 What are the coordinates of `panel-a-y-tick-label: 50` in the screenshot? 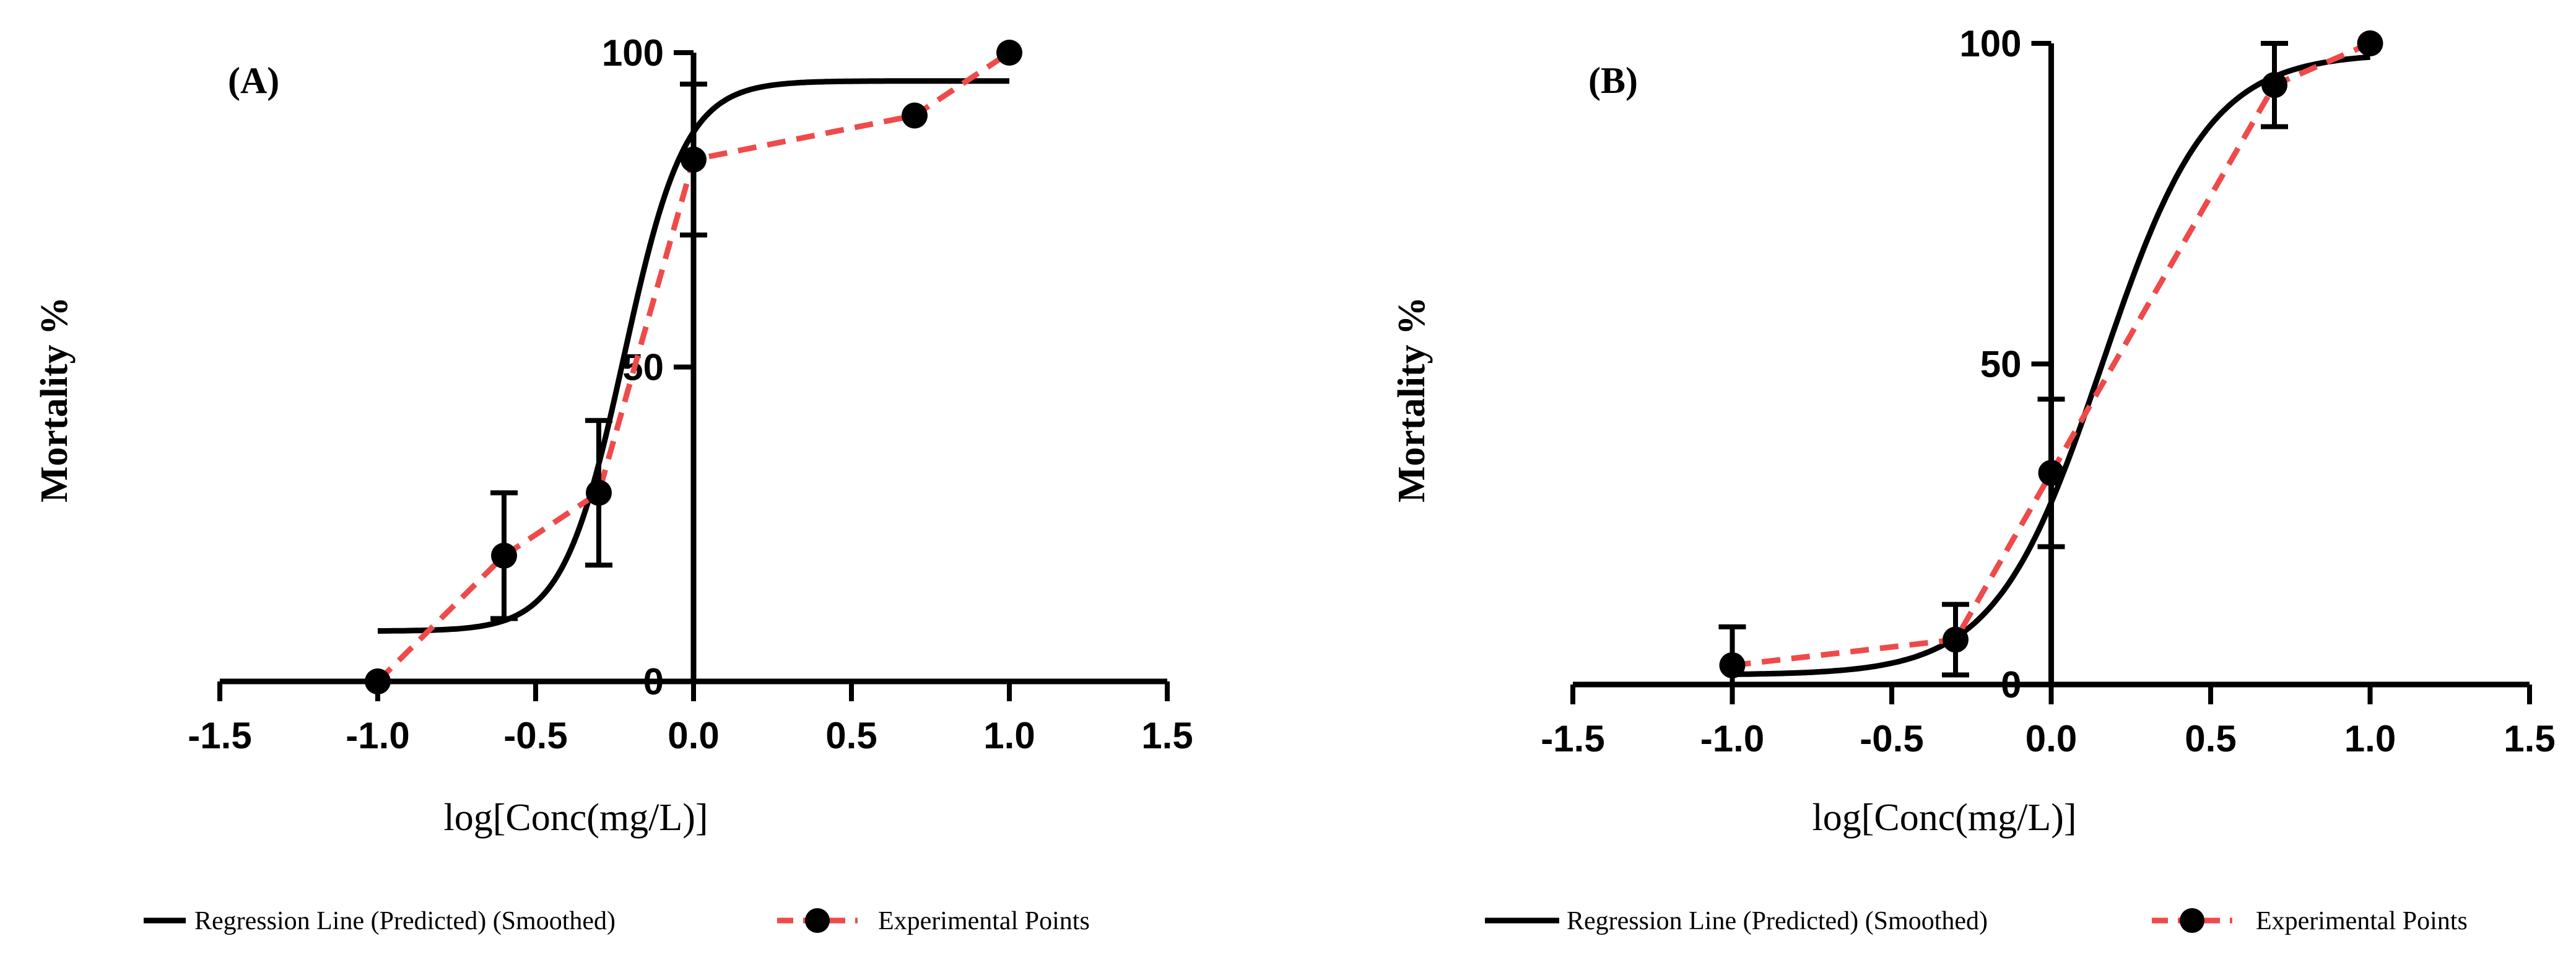 It's located at (643, 367).